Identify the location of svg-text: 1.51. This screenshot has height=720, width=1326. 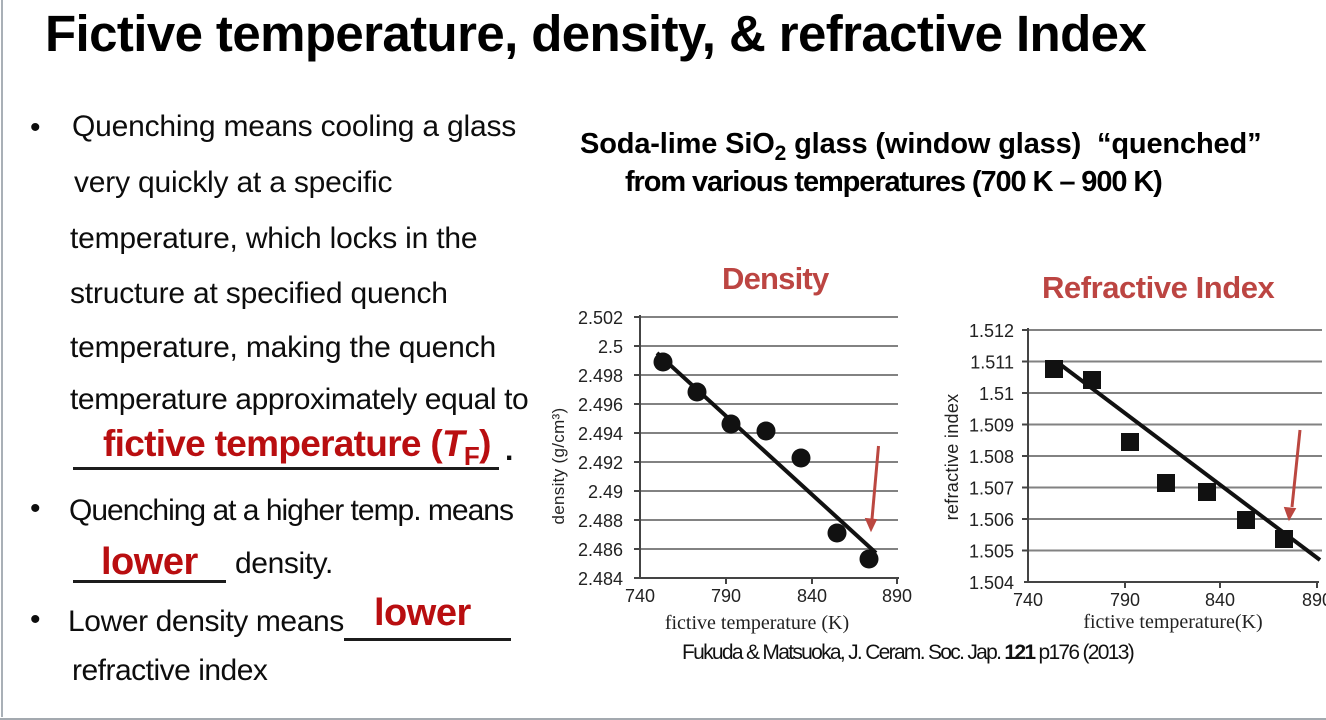
(996, 394).